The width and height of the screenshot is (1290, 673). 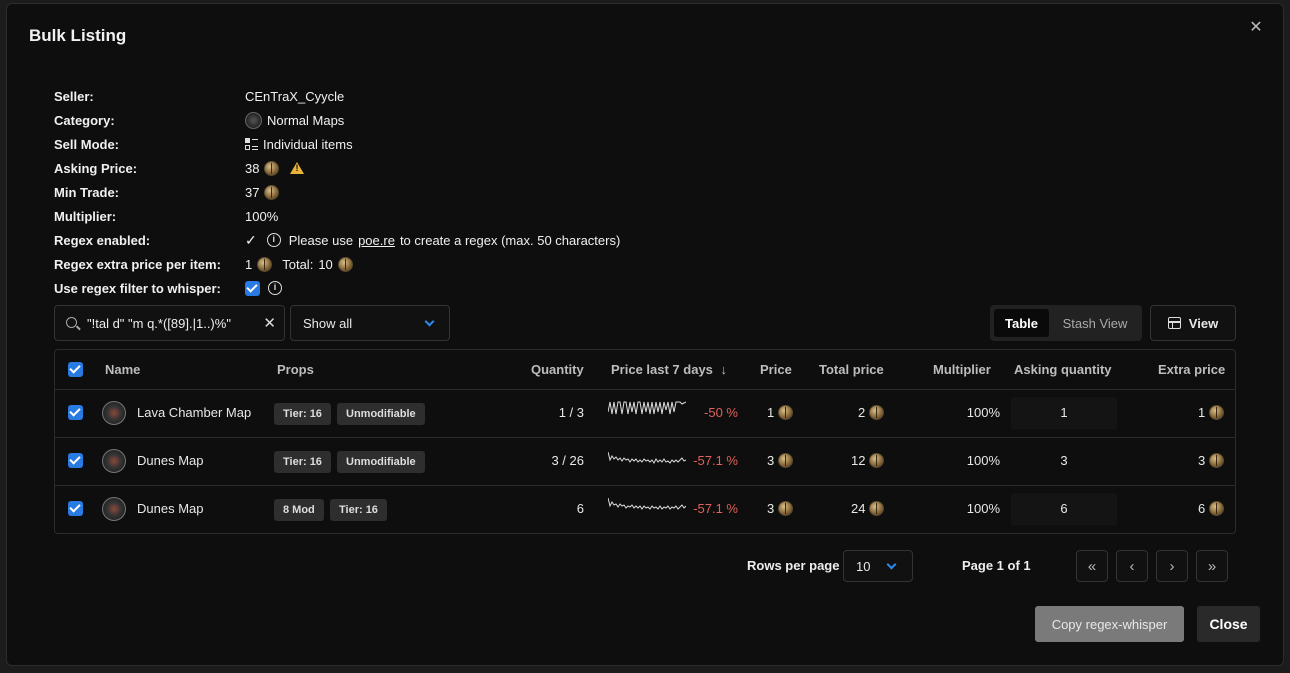 I want to click on header-props: Props, so click(x=295, y=369).